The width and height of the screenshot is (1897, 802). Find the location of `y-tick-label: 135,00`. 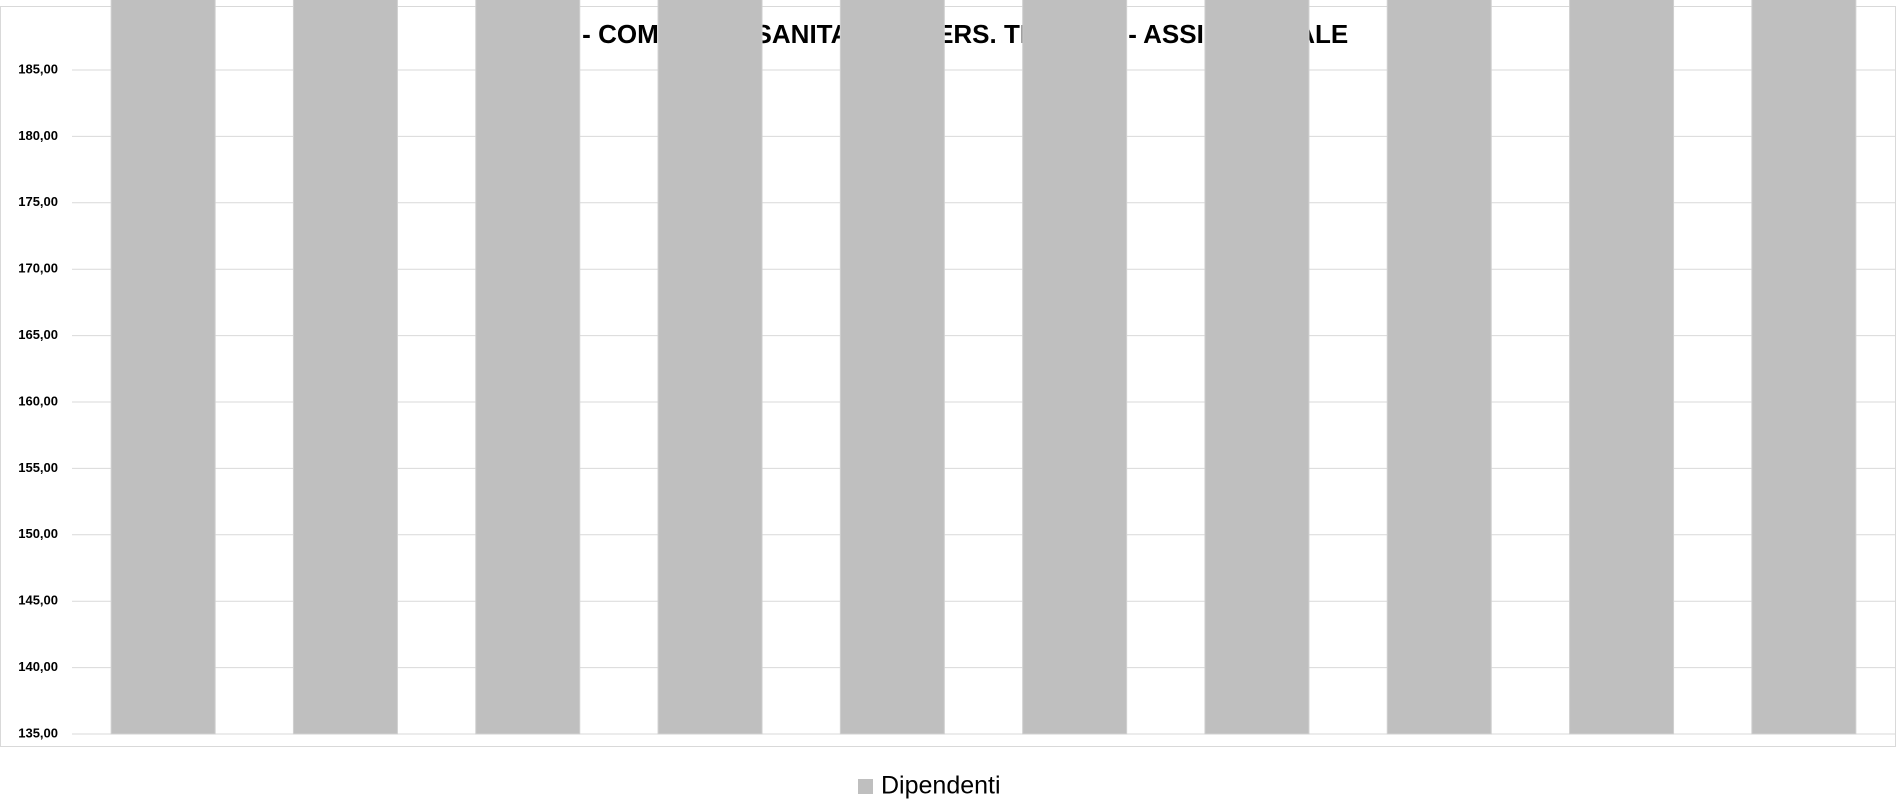

y-tick-label: 135,00 is located at coordinates (38, 732).